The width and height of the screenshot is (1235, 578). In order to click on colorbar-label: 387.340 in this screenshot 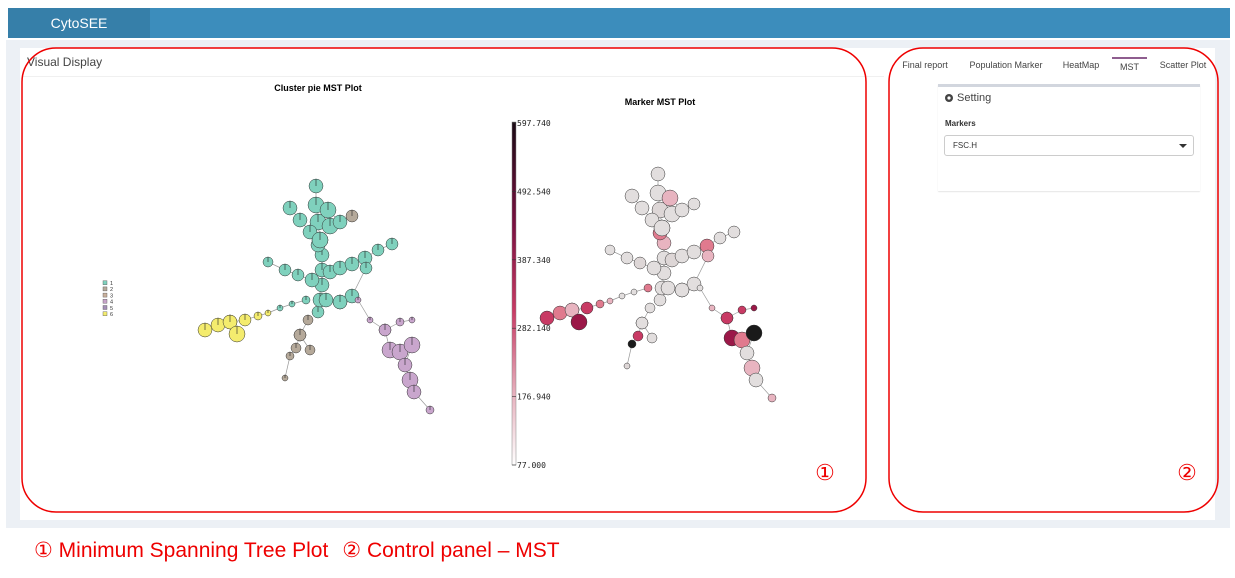, I will do `click(534, 260)`.